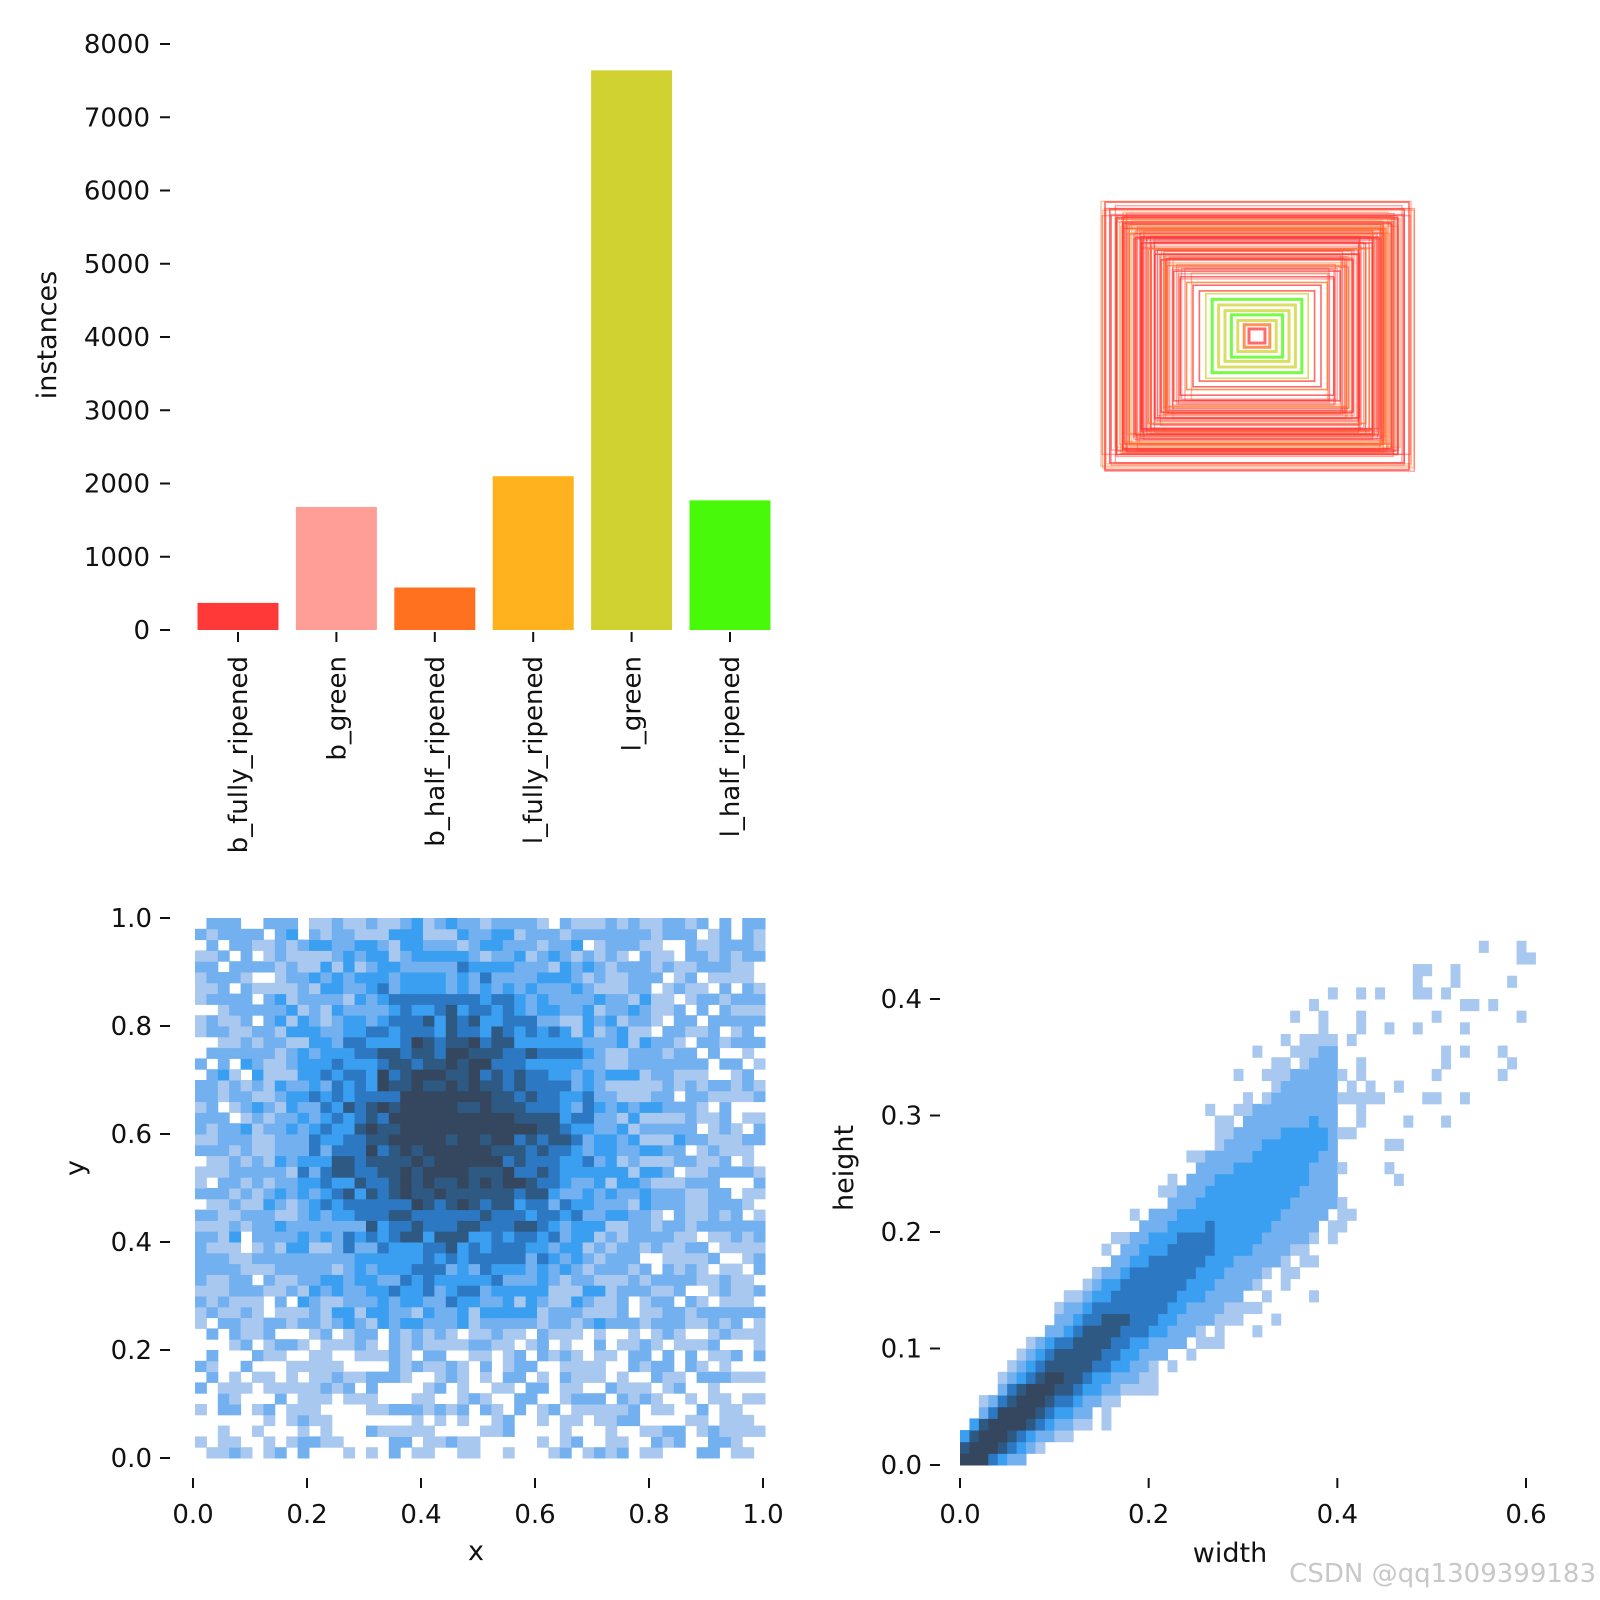 Image resolution: width=1600 pixels, height=1600 pixels. Describe the element at coordinates (632, 350) in the screenshot. I see `bar-l_green` at that location.